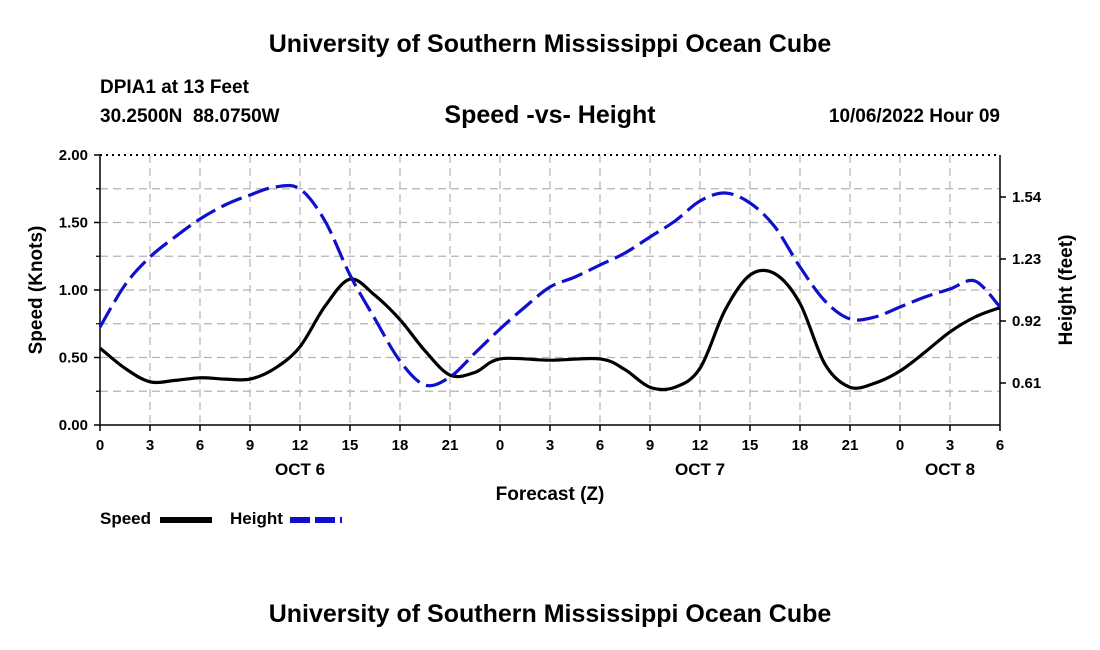 The height and width of the screenshot is (650, 1100). What do you see at coordinates (73, 155) in the screenshot?
I see `y-left-tick-label: 2.00` at bounding box center [73, 155].